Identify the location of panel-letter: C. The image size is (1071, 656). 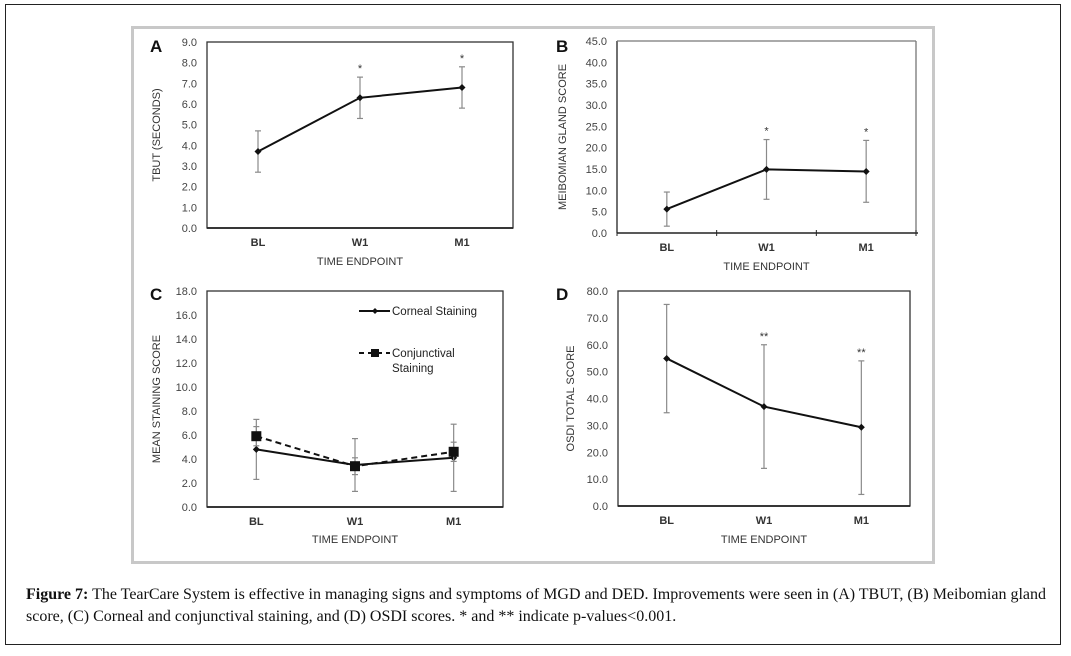
(156, 294).